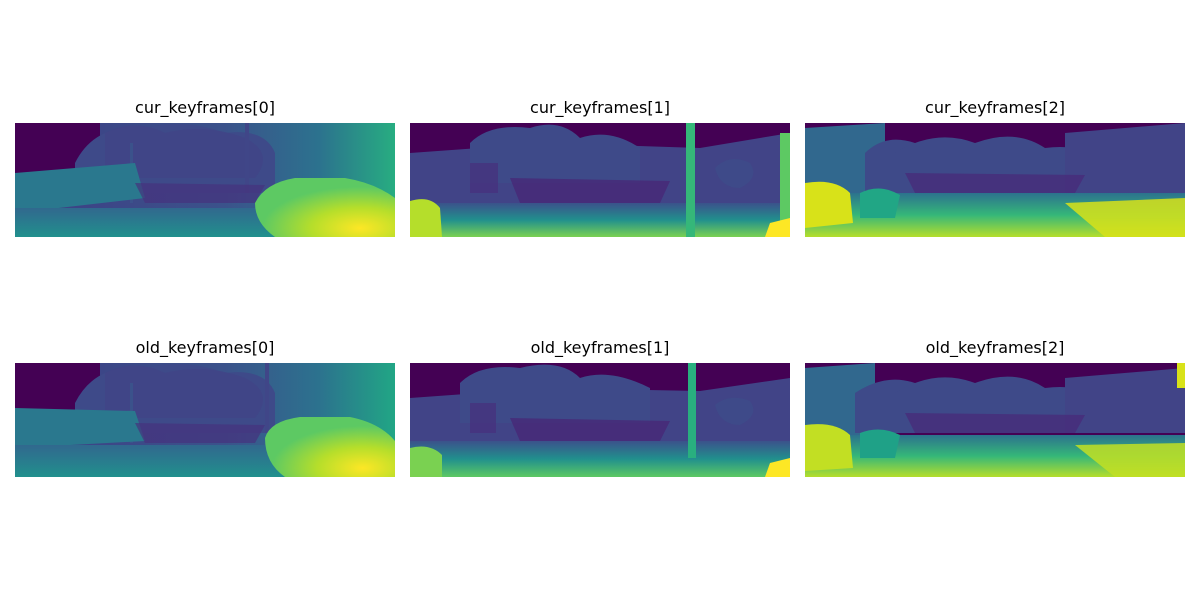 The height and width of the screenshot is (600, 1200). Describe the element at coordinates (600, 107) in the screenshot. I see `panel-title-cur-1: cur_keyframes[1]` at that location.